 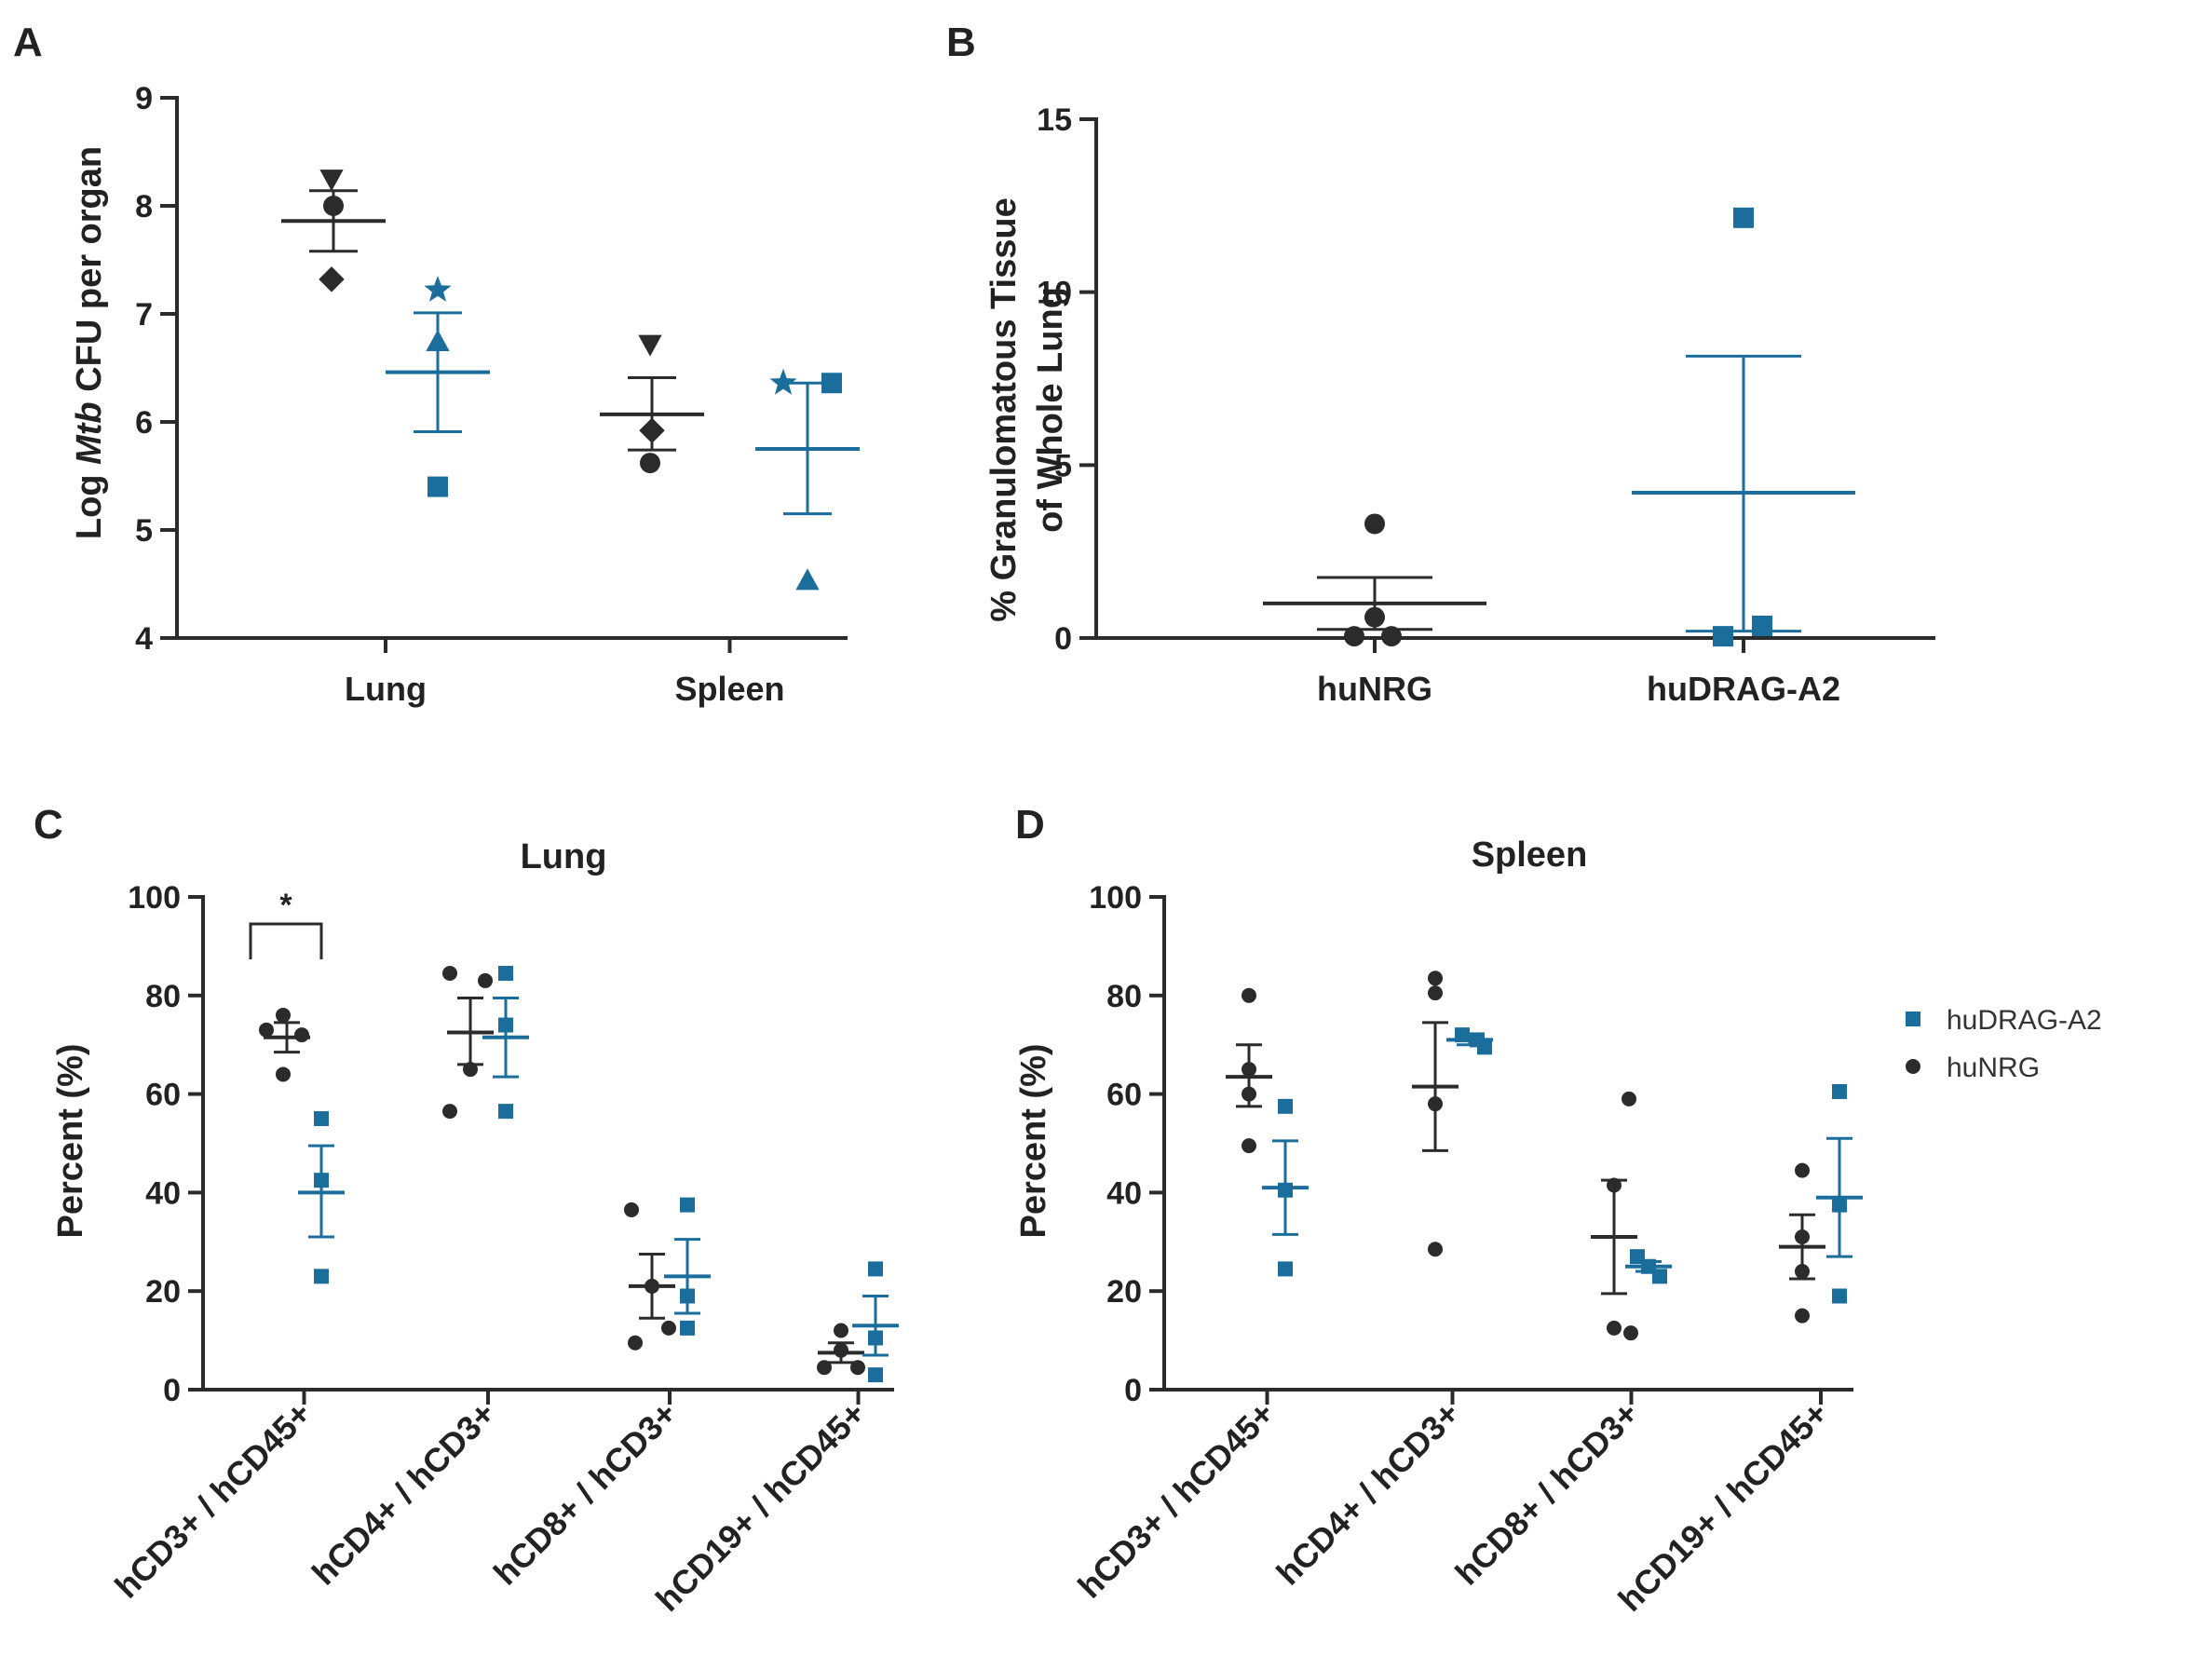 I want to click on legend-square-marker, so click(x=1913, y=1019).